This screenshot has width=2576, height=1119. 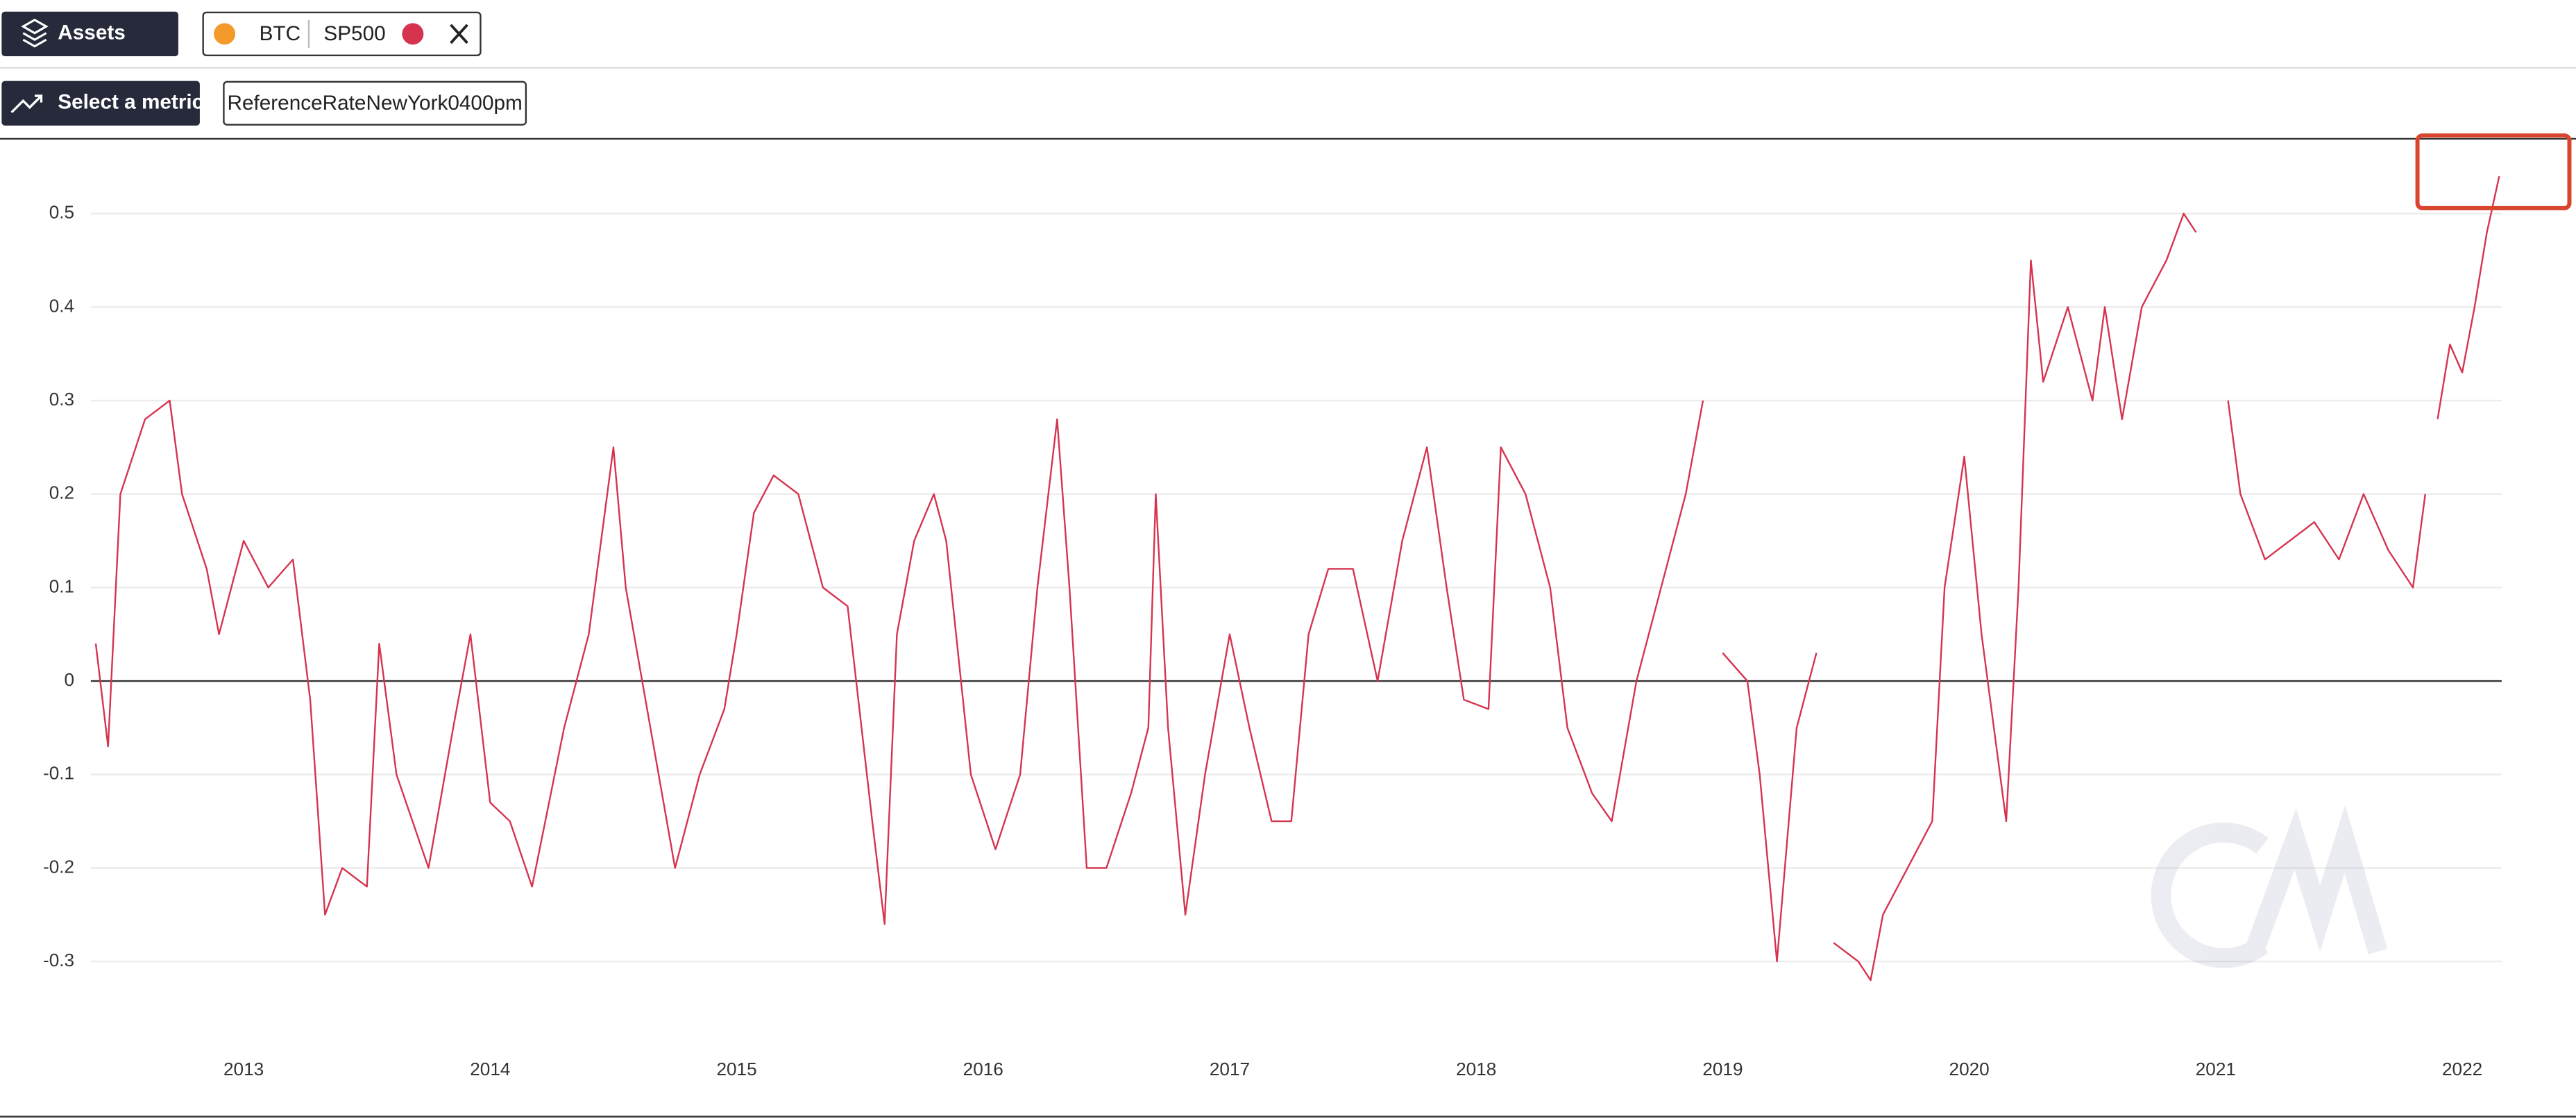 What do you see at coordinates (59, 773) in the screenshot?
I see `y-tick-label: -0.1` at bounding box center [59, 773].